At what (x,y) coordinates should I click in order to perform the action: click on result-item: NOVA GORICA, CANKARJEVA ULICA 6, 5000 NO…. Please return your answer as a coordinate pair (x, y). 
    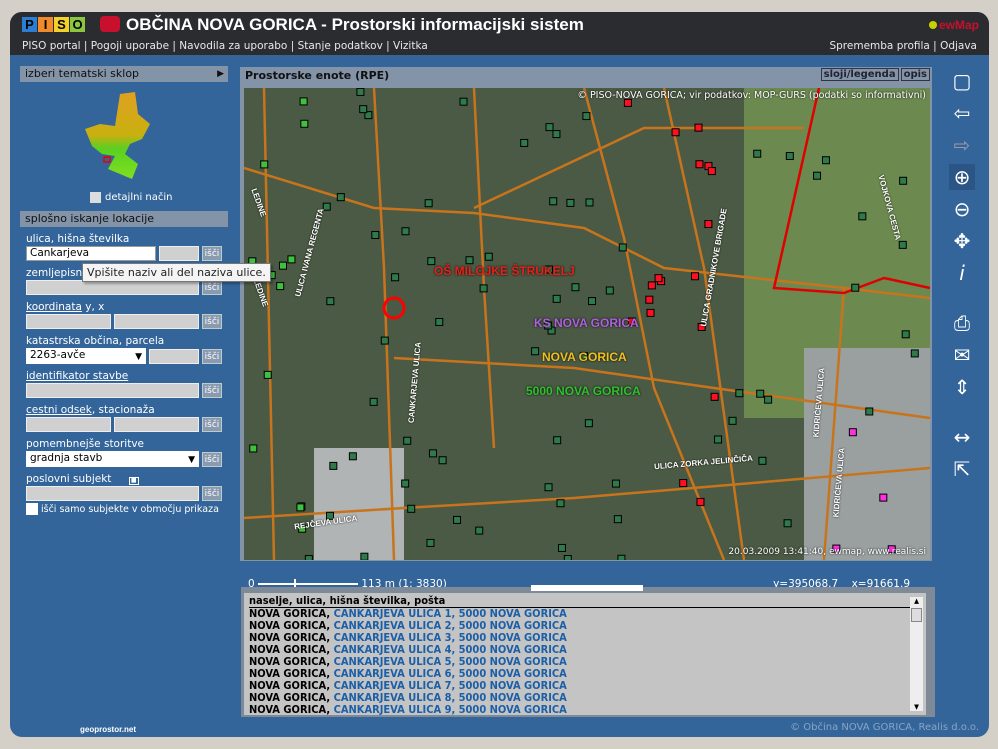
    Looking at the image, I should click on (408, 673).